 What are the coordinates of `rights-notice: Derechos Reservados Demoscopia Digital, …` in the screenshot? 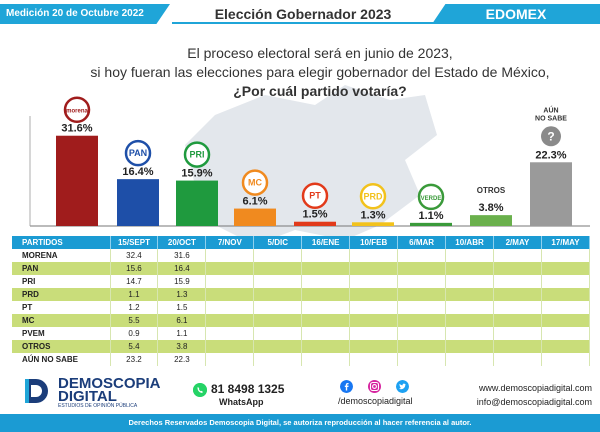 It's located at (300, 423).